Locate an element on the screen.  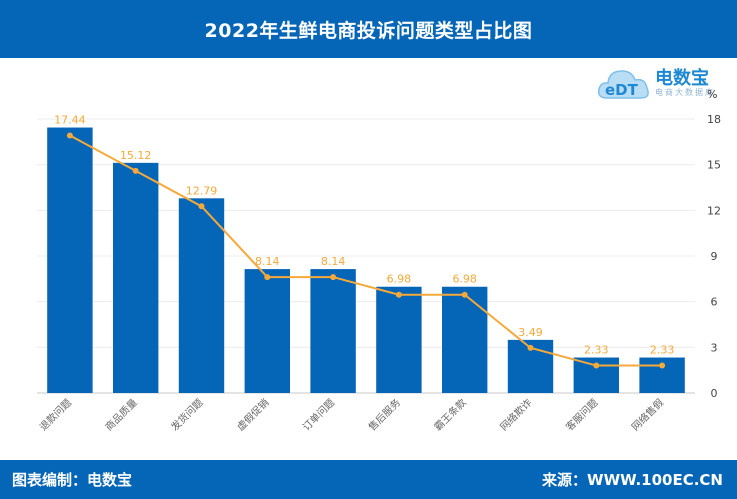
x-tick-label: 退款问题 is located at coordinates (55, 414).